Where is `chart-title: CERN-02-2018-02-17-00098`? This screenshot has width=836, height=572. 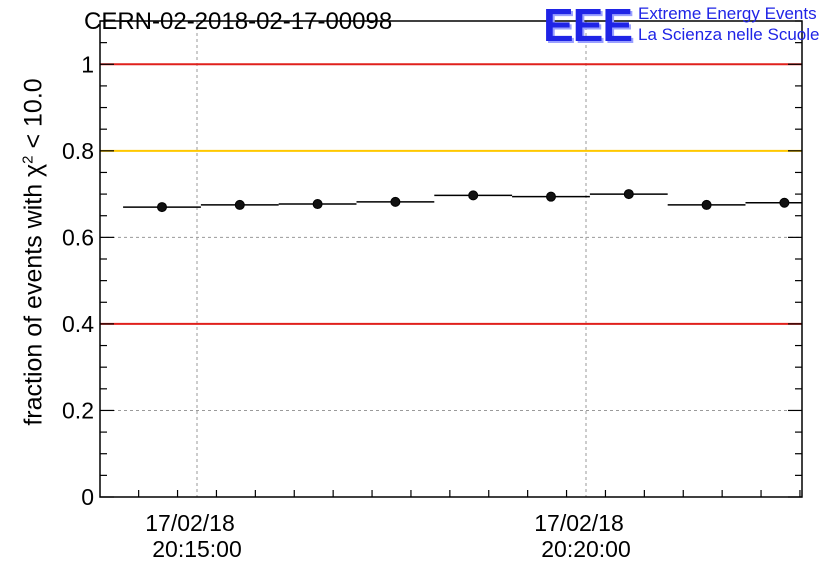
chart-title: CERN-02-2018-02-17-00098 is located at coordinates (238, 21).